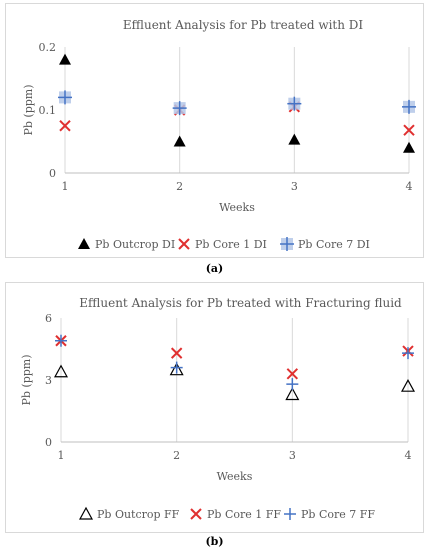 Image resolution: width=429 pixels, height=550 pixels. Describe the element at coordinates (243, 25) in the screenshot. I see `chart-title: Effluent Analysis for Pb treated with DI` at that location.